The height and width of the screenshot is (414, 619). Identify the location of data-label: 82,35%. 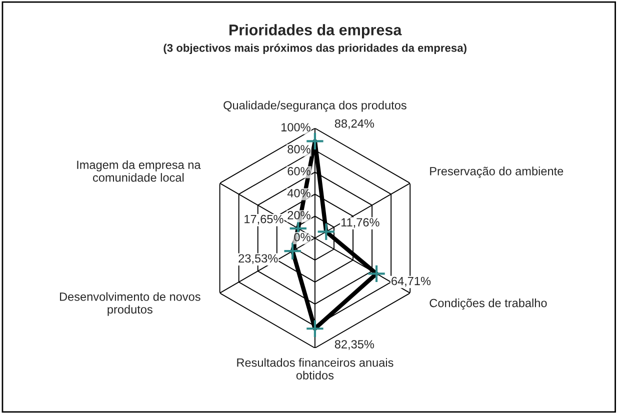
(354, 345).